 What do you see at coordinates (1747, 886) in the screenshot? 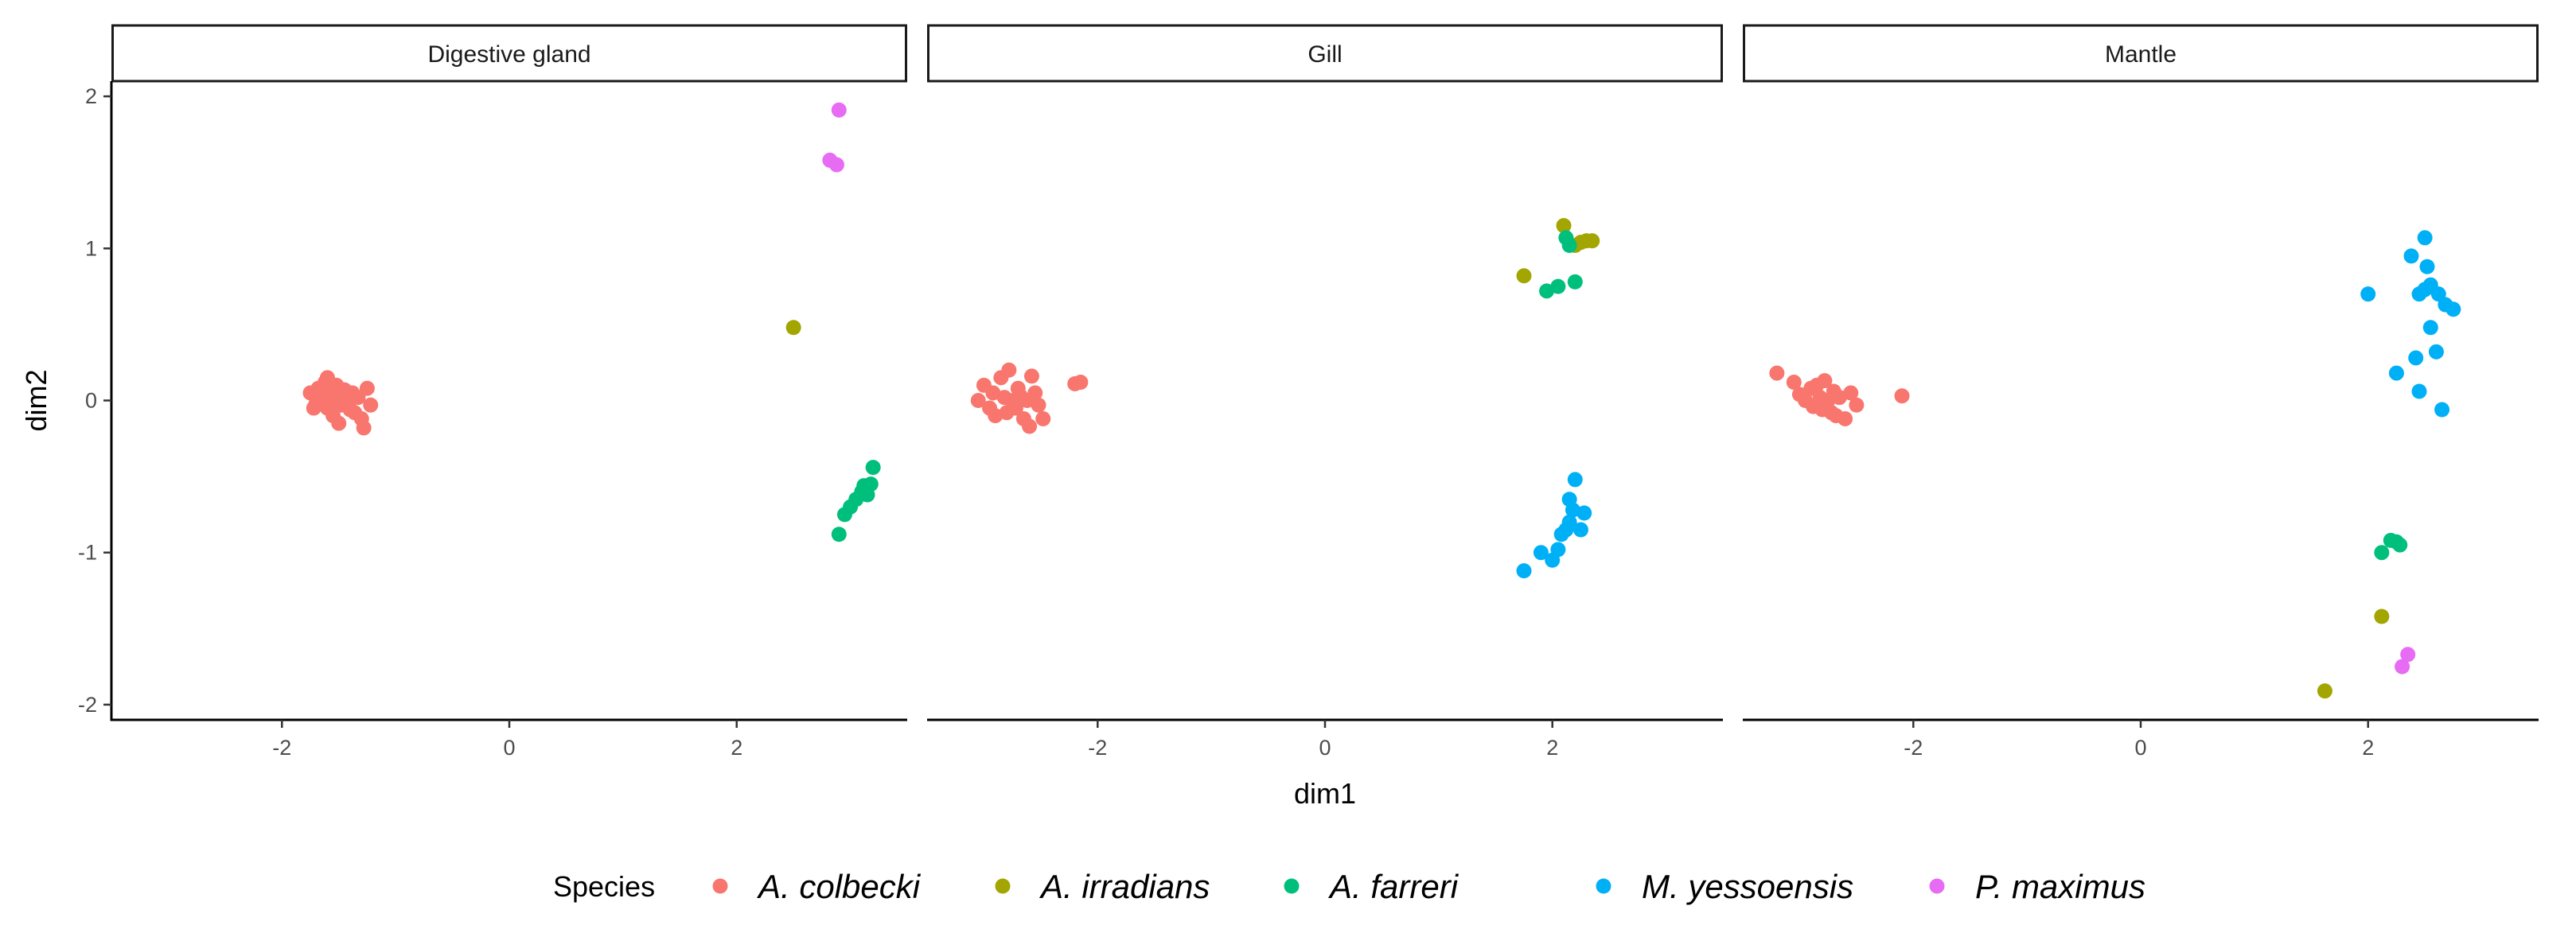
I see `legend-label: M. yessoensis` at bounding box center [1747, 886].